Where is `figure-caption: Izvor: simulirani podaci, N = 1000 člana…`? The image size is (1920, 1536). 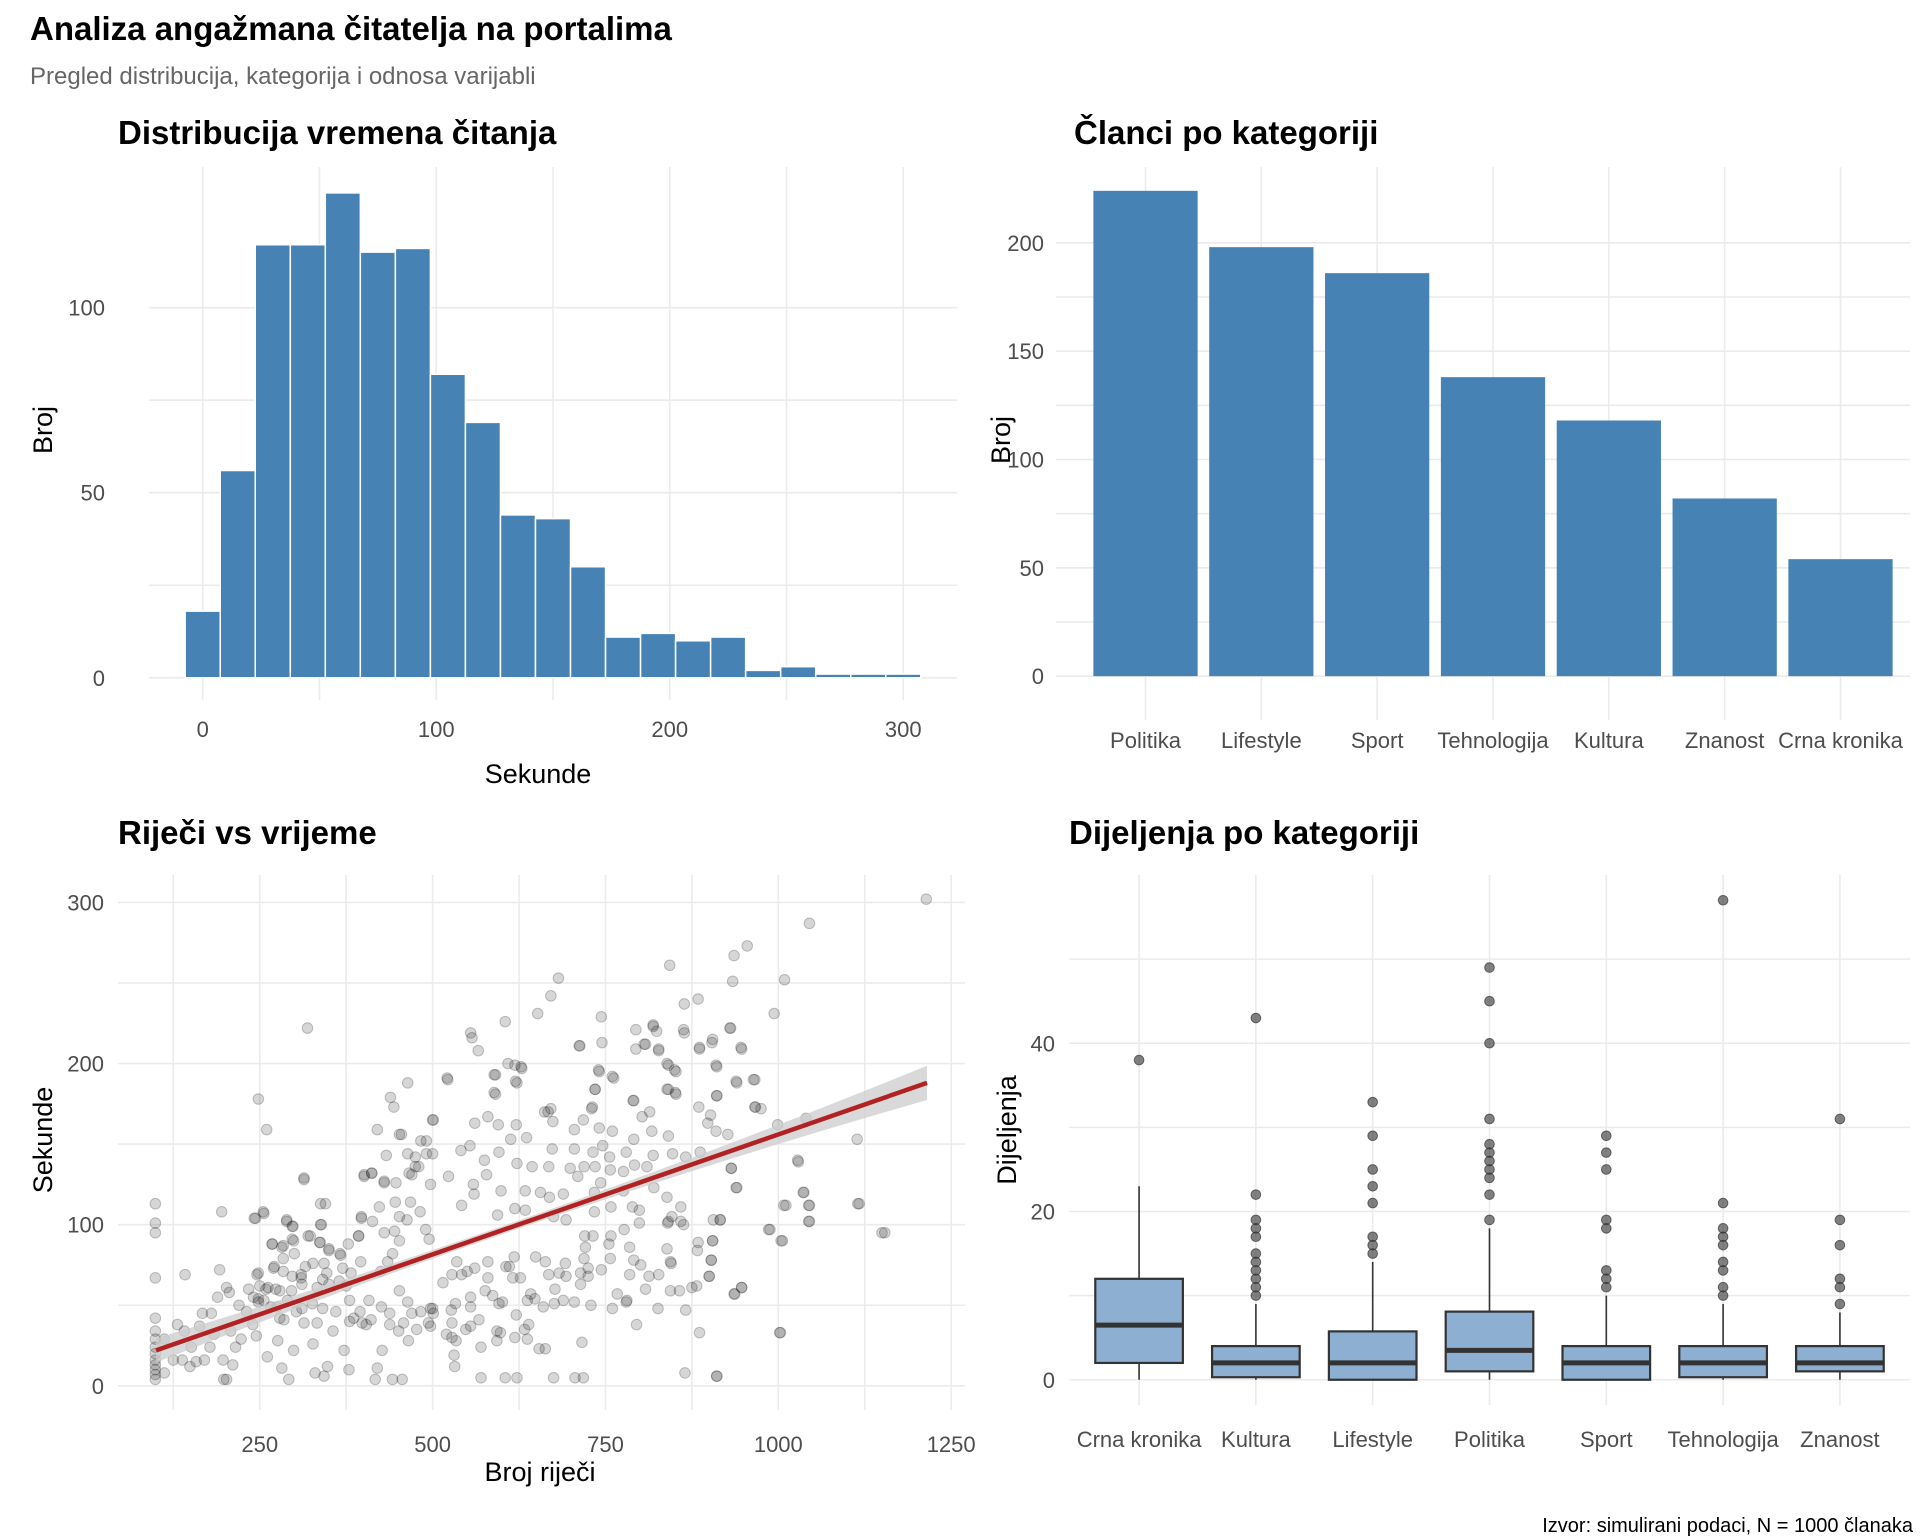 figure-caption: Izvor: simulirani podaci, N = 1000 člana… is located at coordinates (1728, 1525).